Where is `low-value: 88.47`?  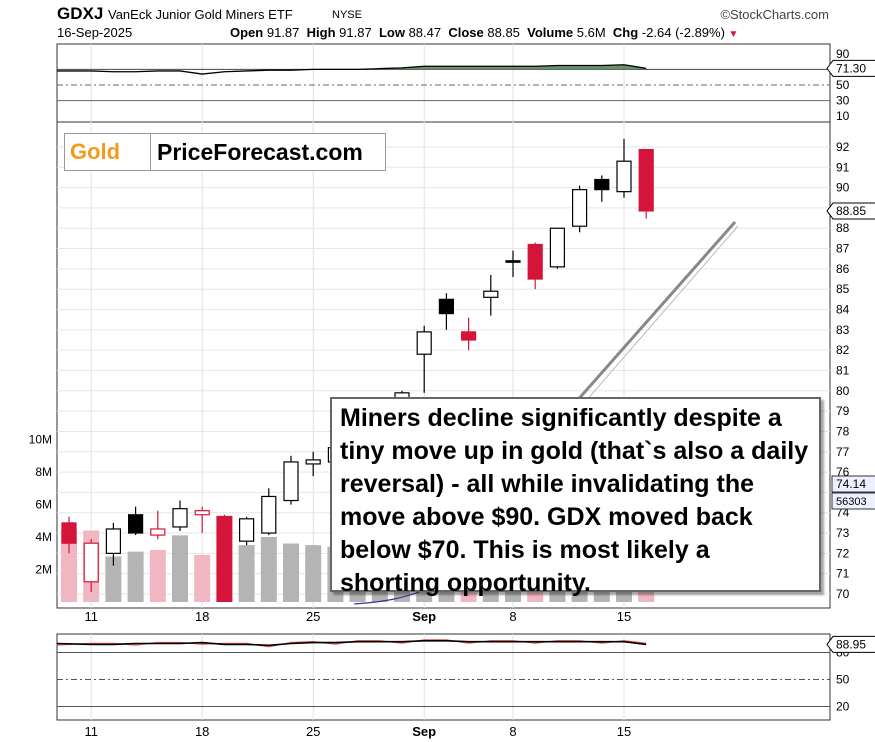
low-value: 88.47 is located at coordinates (425, 32).